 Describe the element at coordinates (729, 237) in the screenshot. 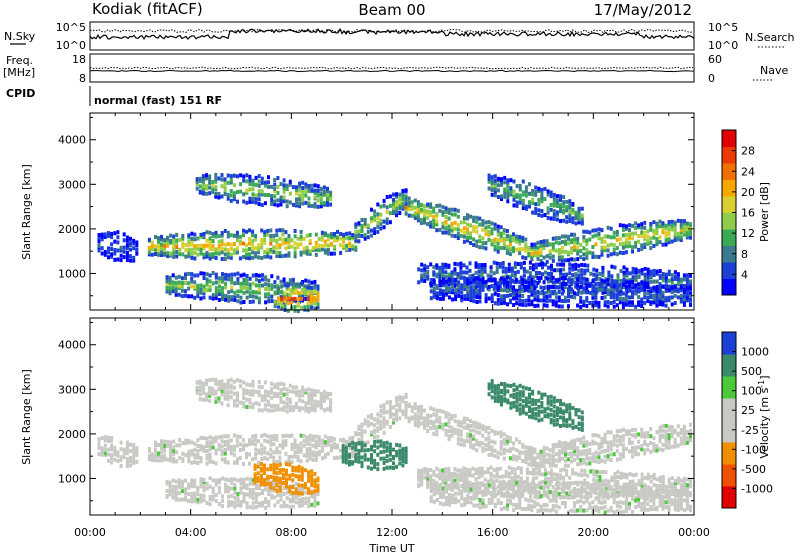

I see `power-colorbar-swatch` at that location.